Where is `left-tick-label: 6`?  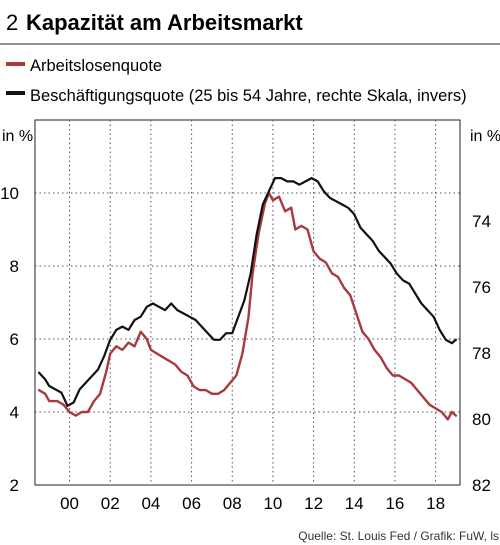 left-tick-label: 6 is located at coordinates (14, 339).